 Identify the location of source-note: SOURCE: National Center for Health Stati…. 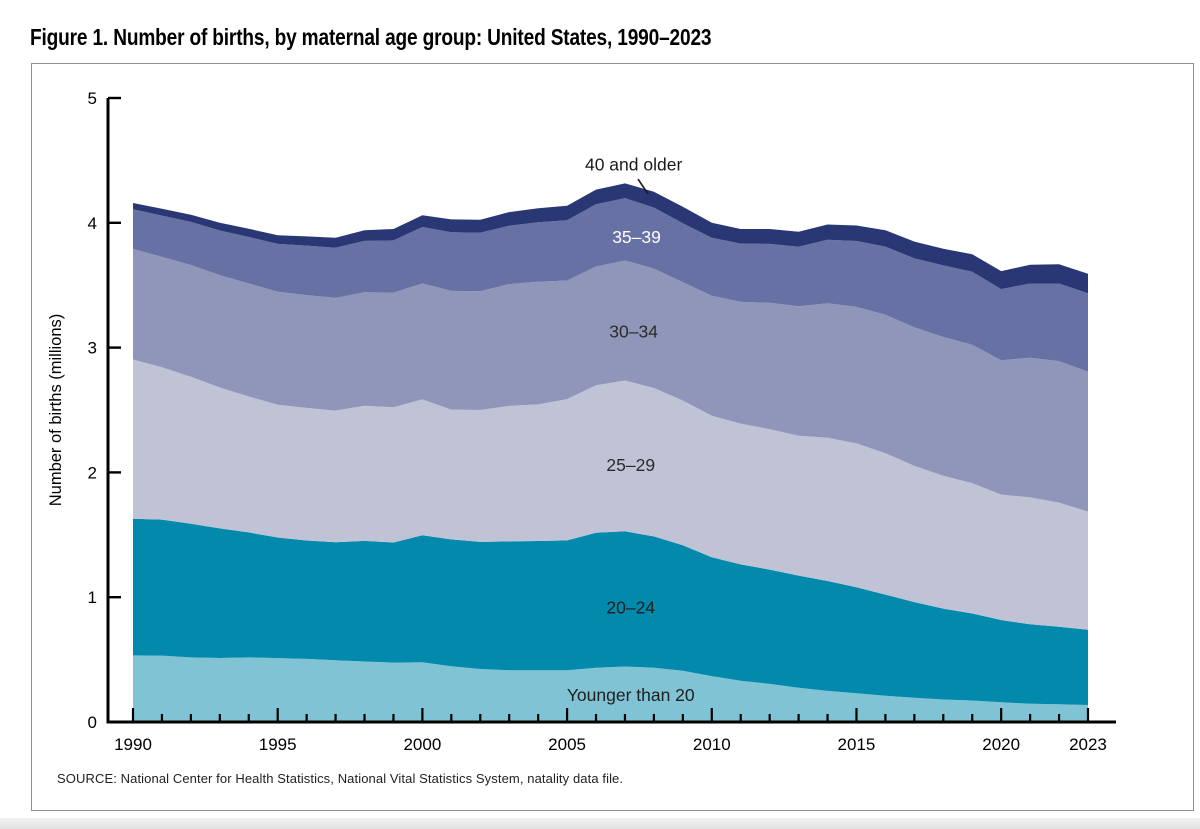
(340, 778).